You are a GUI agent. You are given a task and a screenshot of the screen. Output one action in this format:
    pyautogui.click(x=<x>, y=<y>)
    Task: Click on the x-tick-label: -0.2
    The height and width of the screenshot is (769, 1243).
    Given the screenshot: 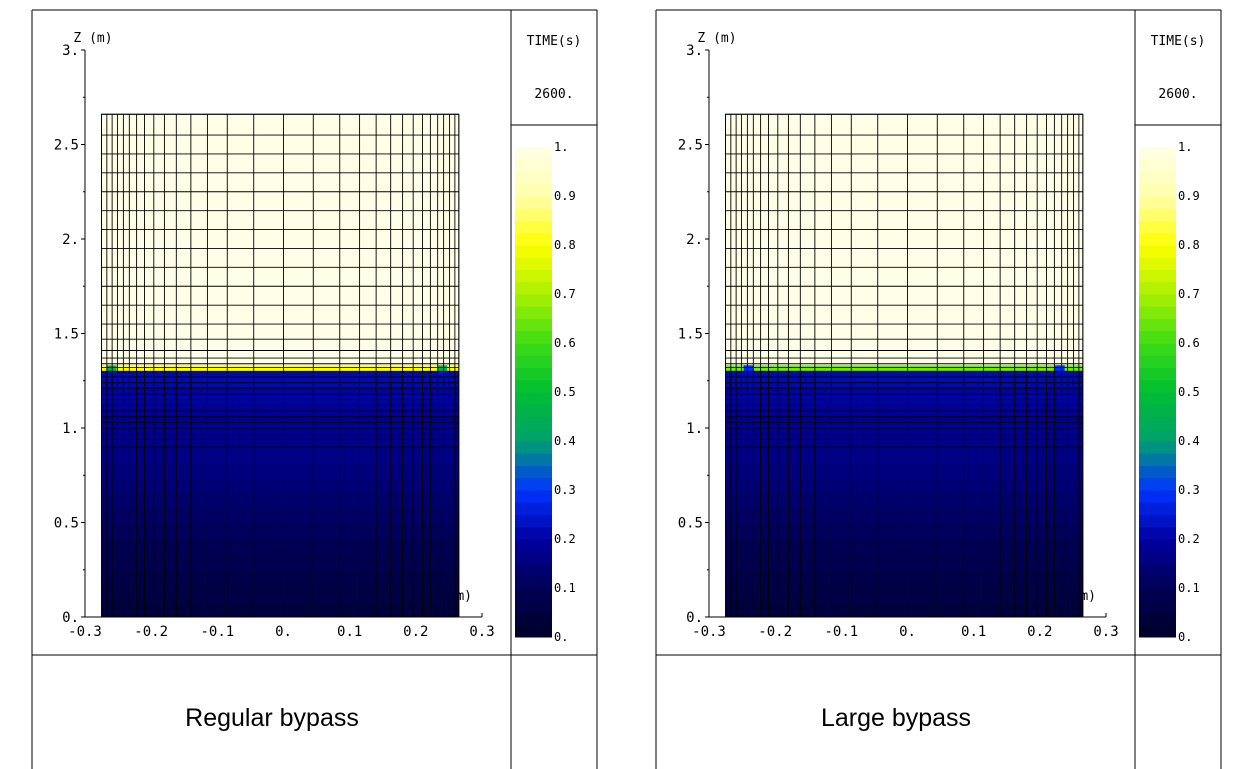 What is the action you would take?
    pyautogui.click(x=775, y=632)
    